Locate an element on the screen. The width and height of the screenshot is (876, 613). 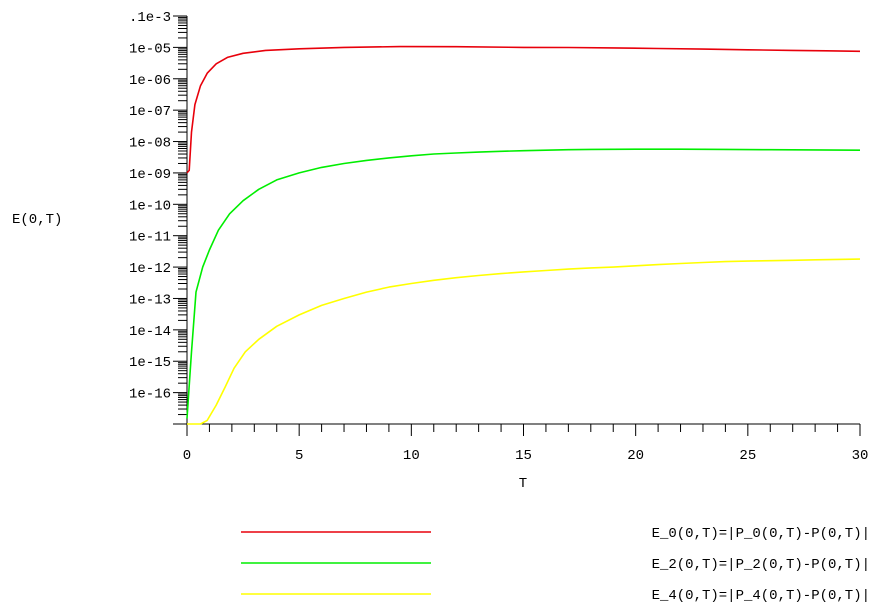
y-tick-label: 1e-10 is located at coordinates (150, 206).